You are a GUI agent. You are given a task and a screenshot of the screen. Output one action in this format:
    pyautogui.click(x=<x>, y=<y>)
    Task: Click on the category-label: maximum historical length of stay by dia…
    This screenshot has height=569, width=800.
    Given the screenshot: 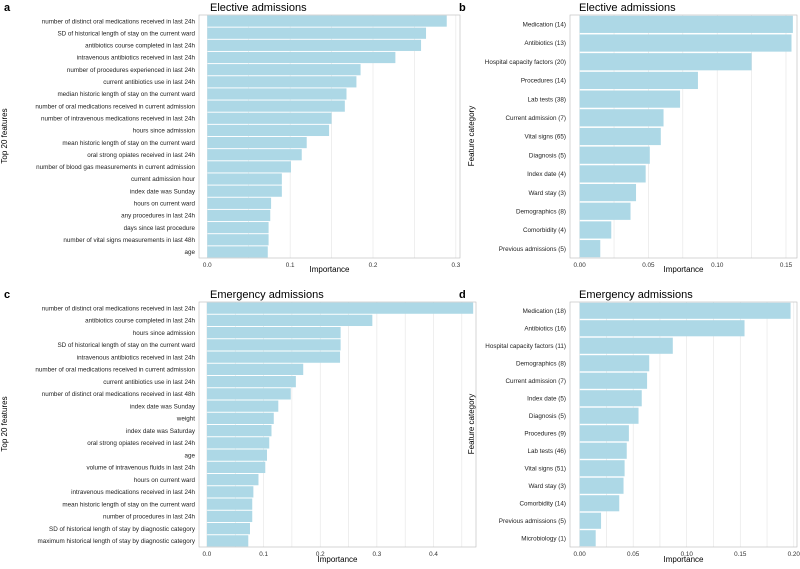 What is the action you would take?
    pyautogui.click(x=117, y=541)
    